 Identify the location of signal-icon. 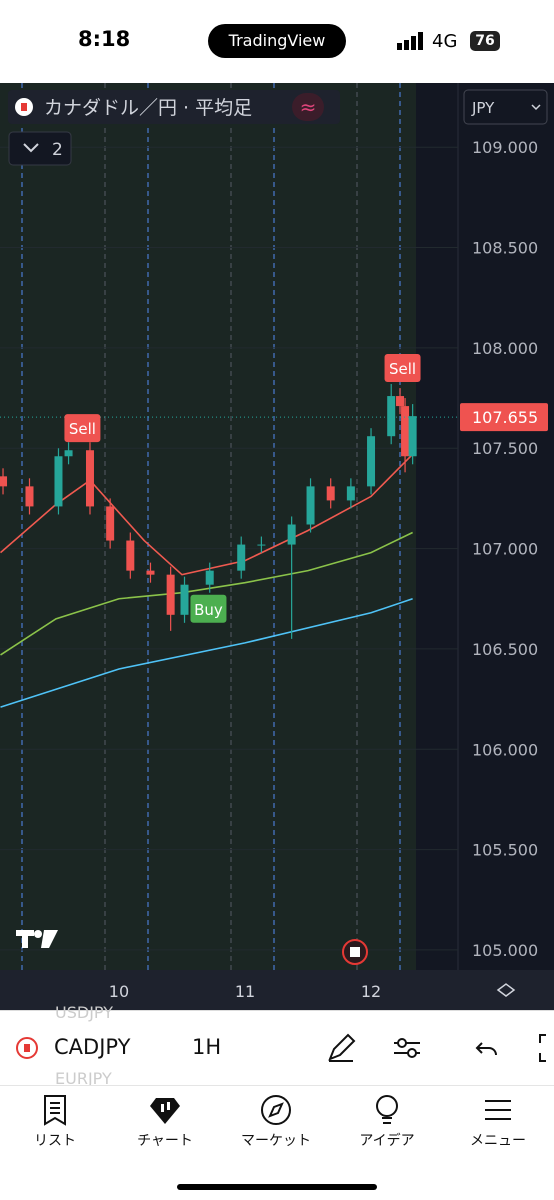
(410, 41).